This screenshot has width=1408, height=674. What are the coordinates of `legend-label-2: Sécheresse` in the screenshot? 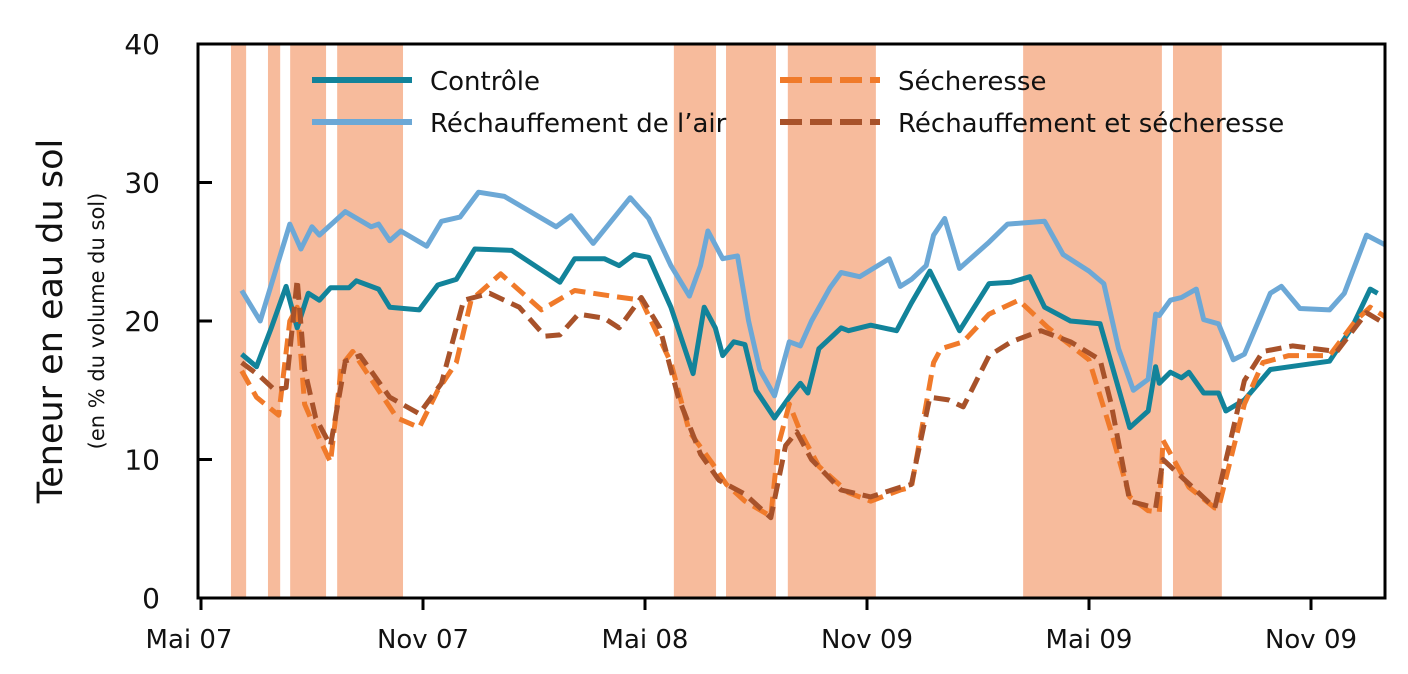 It's located at (972, 82).